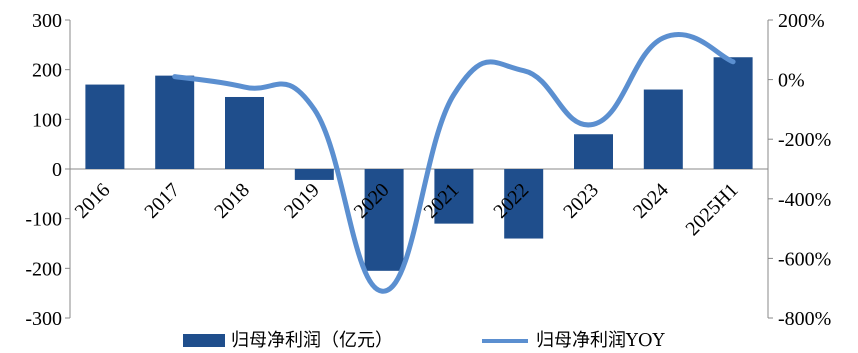  What do you see at coordinates (801, 21) in the screenshot?
I see `right-tick-label: 200%` at bounding box center [801, 21].